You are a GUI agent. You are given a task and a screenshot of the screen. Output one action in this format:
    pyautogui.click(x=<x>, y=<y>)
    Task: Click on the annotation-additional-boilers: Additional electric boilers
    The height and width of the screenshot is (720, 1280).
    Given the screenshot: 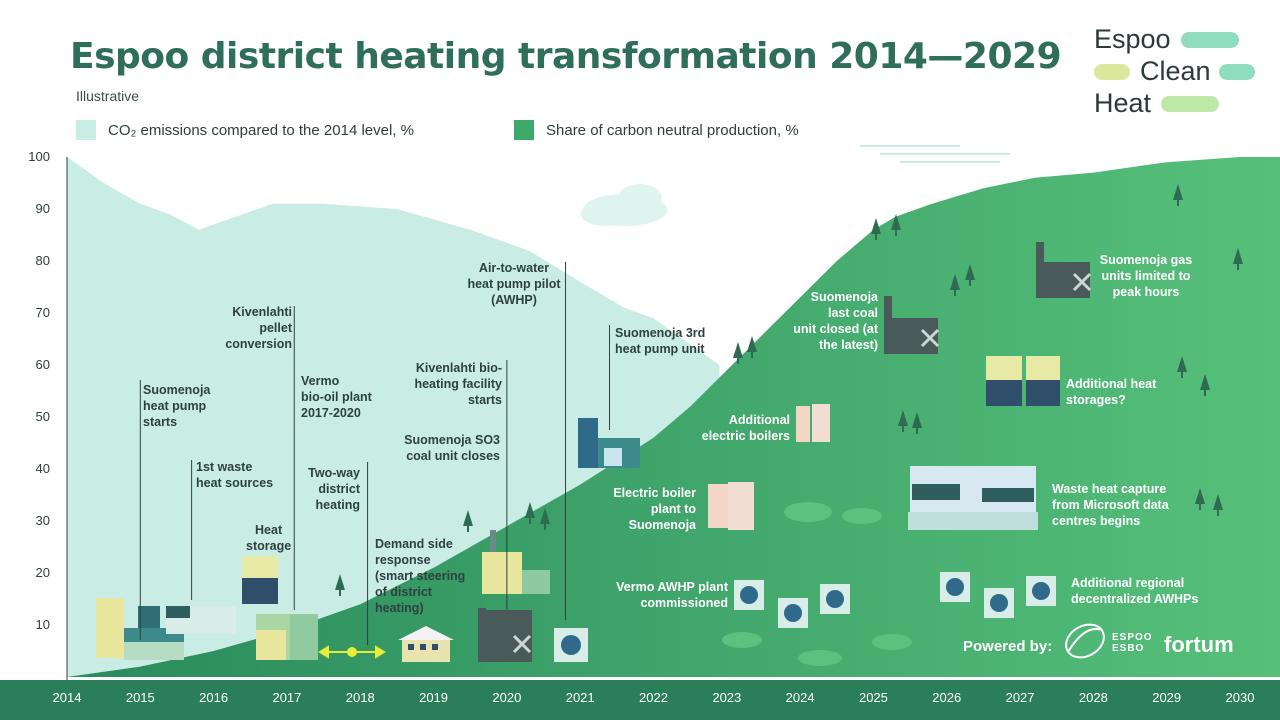 What is the action you would take?
    pyautogui.click(x=745, y=428)
    